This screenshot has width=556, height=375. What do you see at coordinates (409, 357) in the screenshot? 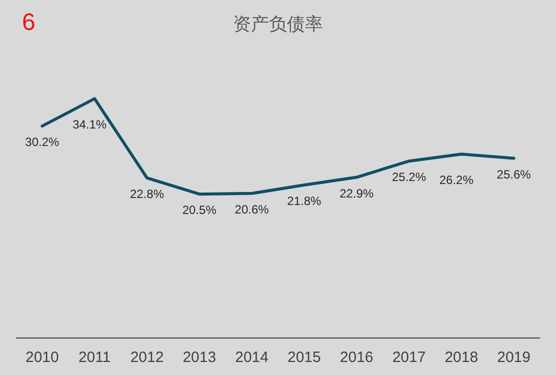
I see `x-tick-label: 2017` at bounding box center [409, 357].